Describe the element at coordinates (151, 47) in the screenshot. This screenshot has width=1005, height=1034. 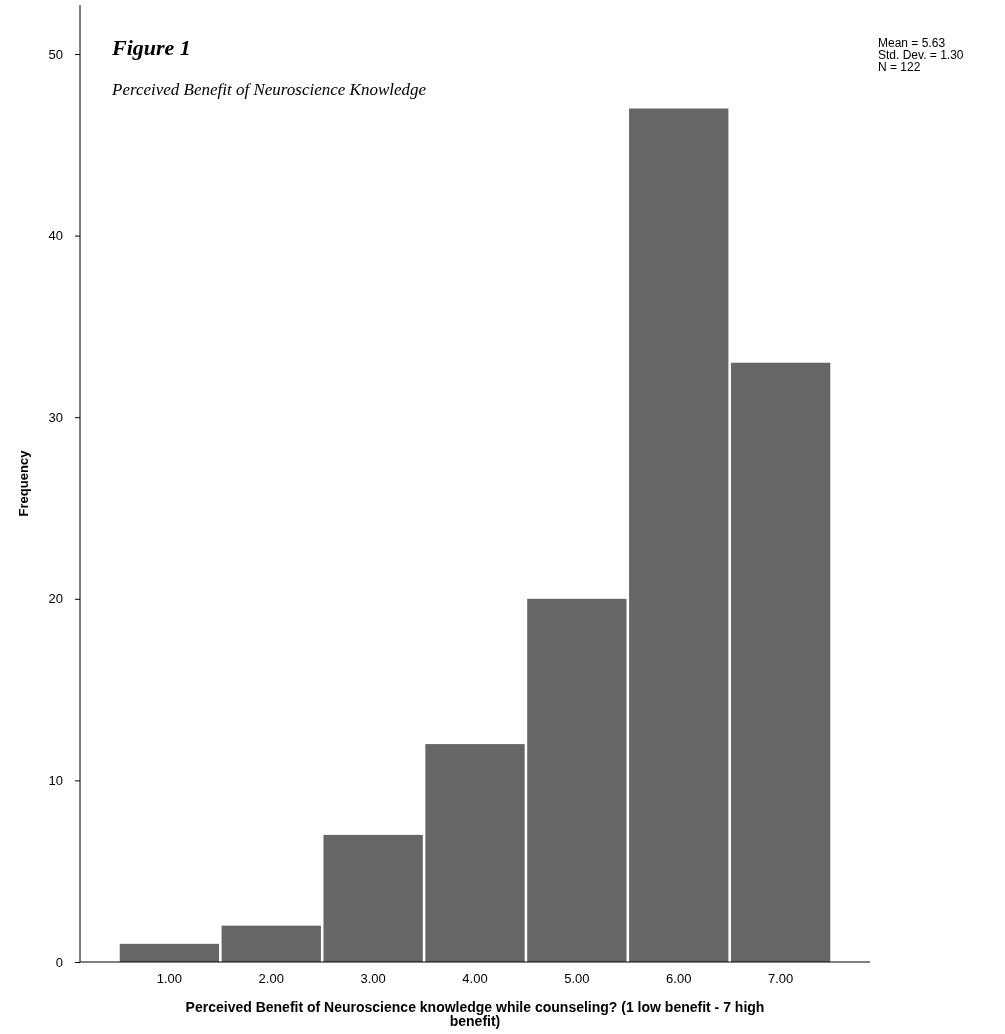
I see `text: Figure 1` at that location.